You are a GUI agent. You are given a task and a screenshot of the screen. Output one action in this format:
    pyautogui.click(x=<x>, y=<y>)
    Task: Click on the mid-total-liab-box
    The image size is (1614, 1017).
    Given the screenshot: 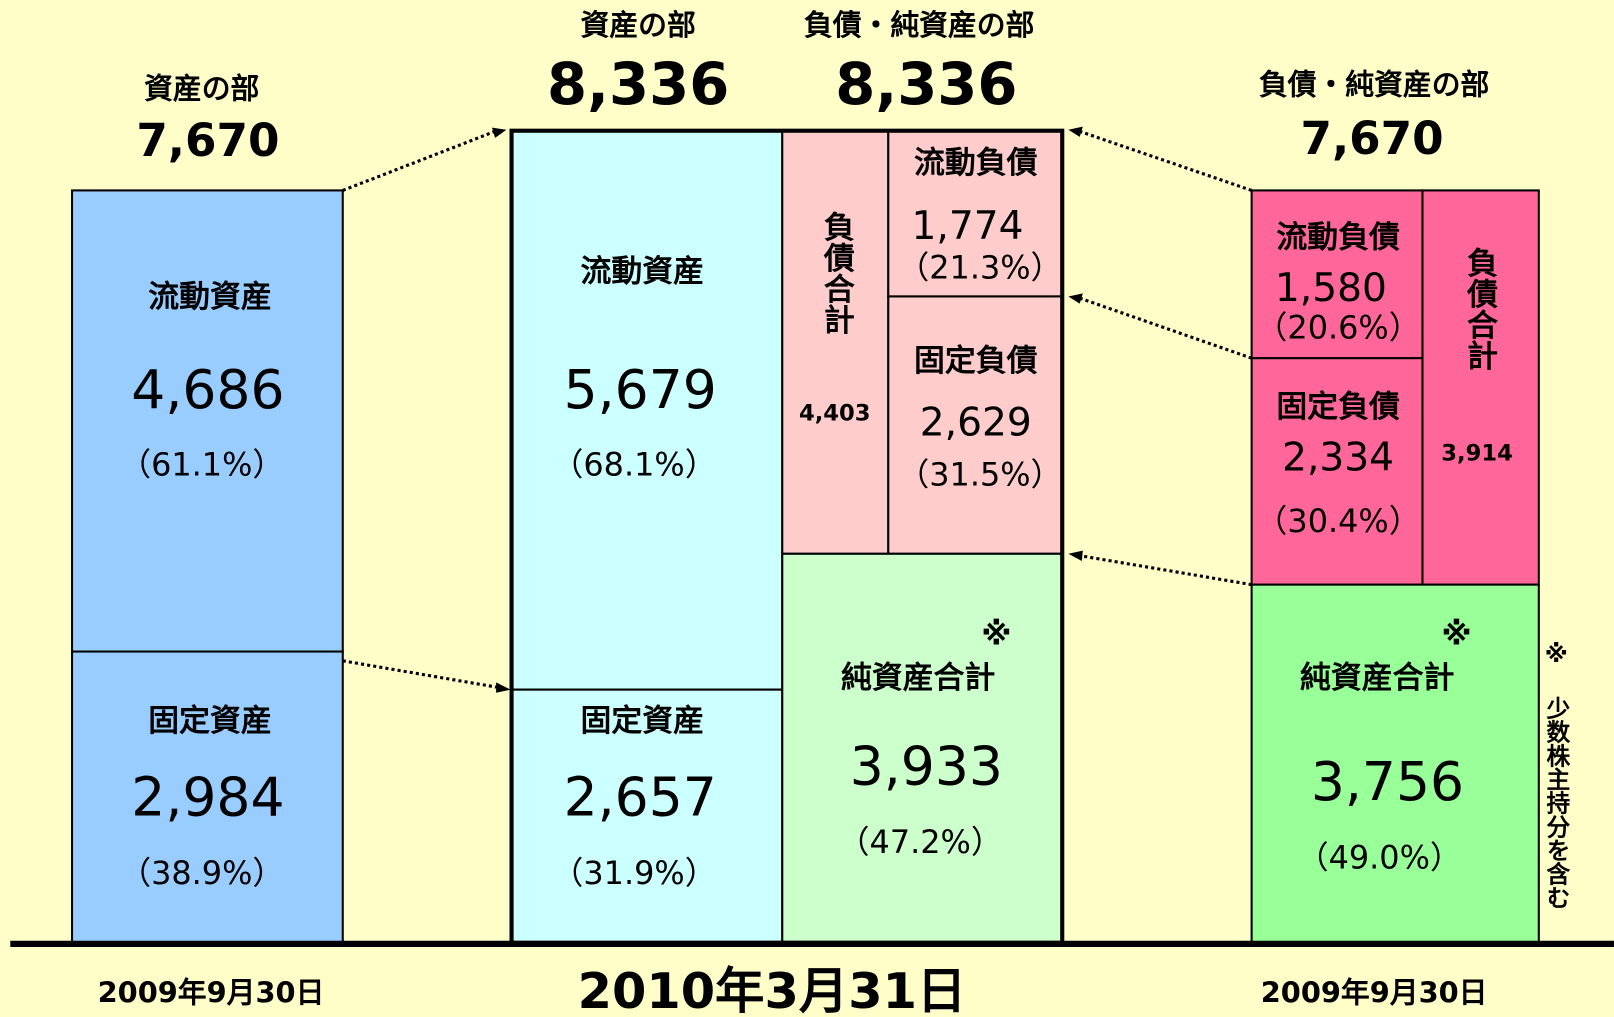 What is the action you would take?
    pyautogui.click(x=835, y=342)
    